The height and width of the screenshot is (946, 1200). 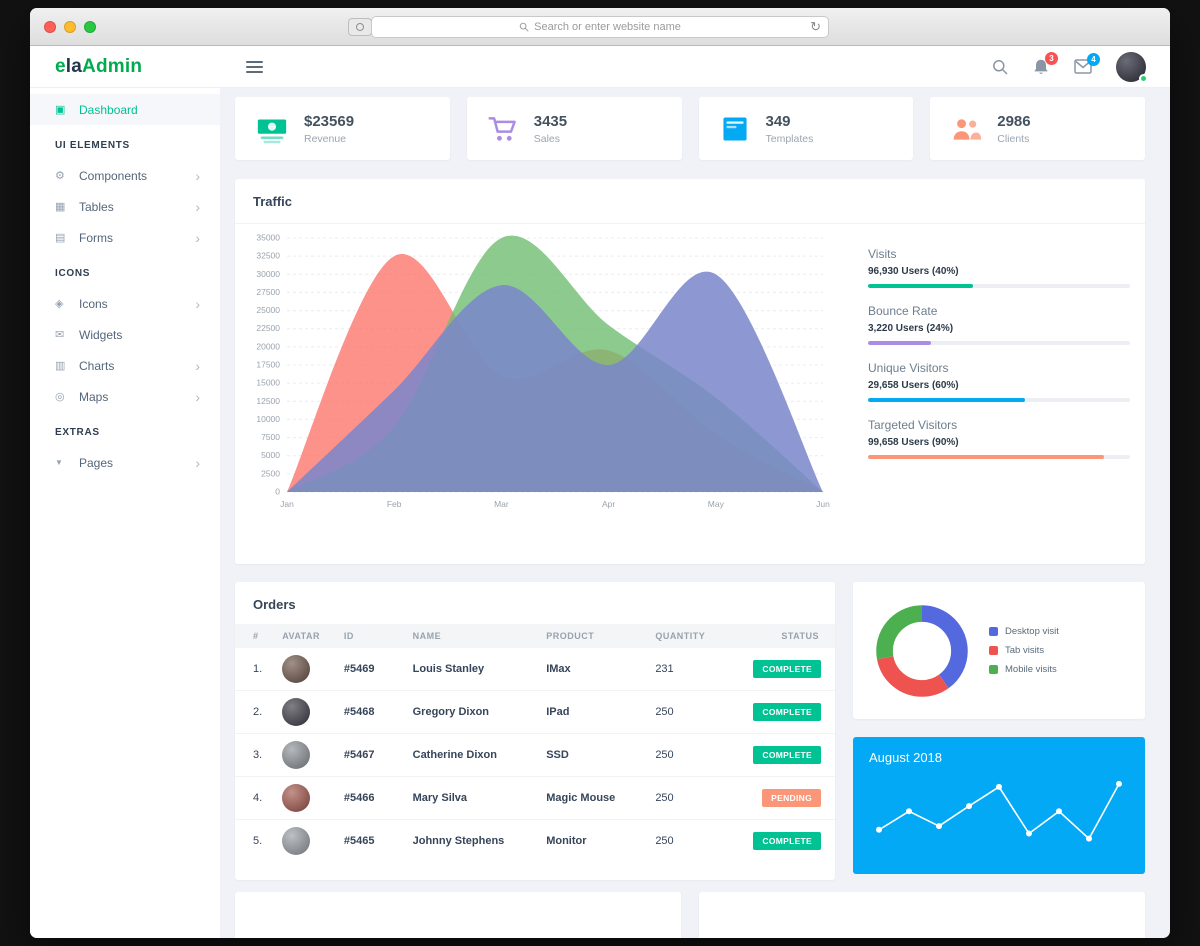 What do you see at coordinates (360, 27) in the screenshot?
I see `privacy-shield-button` at bounding box center [360, 27].